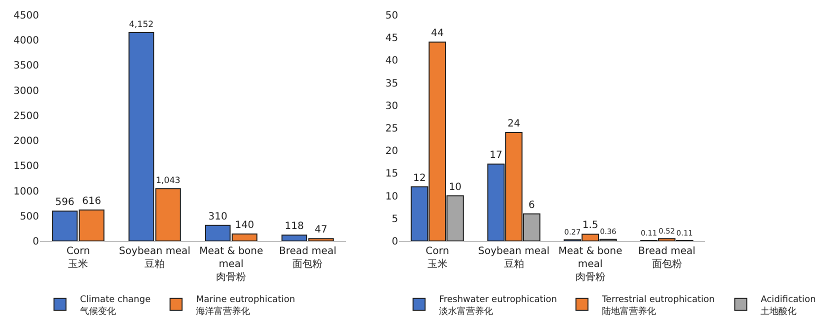 This screenshot has width=826, height=328. What do you see at coordinates (26, 142) in the screenshot?
I see `y-tick-label: 2000` at bounding box center [26, 142].